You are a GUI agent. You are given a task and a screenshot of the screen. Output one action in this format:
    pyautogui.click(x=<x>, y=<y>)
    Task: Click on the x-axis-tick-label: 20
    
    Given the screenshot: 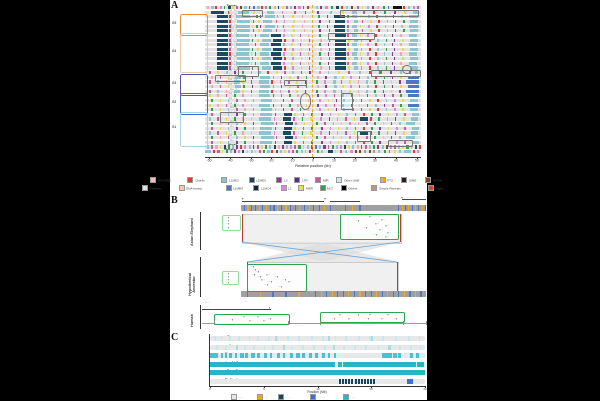 What is the action you would take?
    pyautogui.click(x=354, y=161)
    